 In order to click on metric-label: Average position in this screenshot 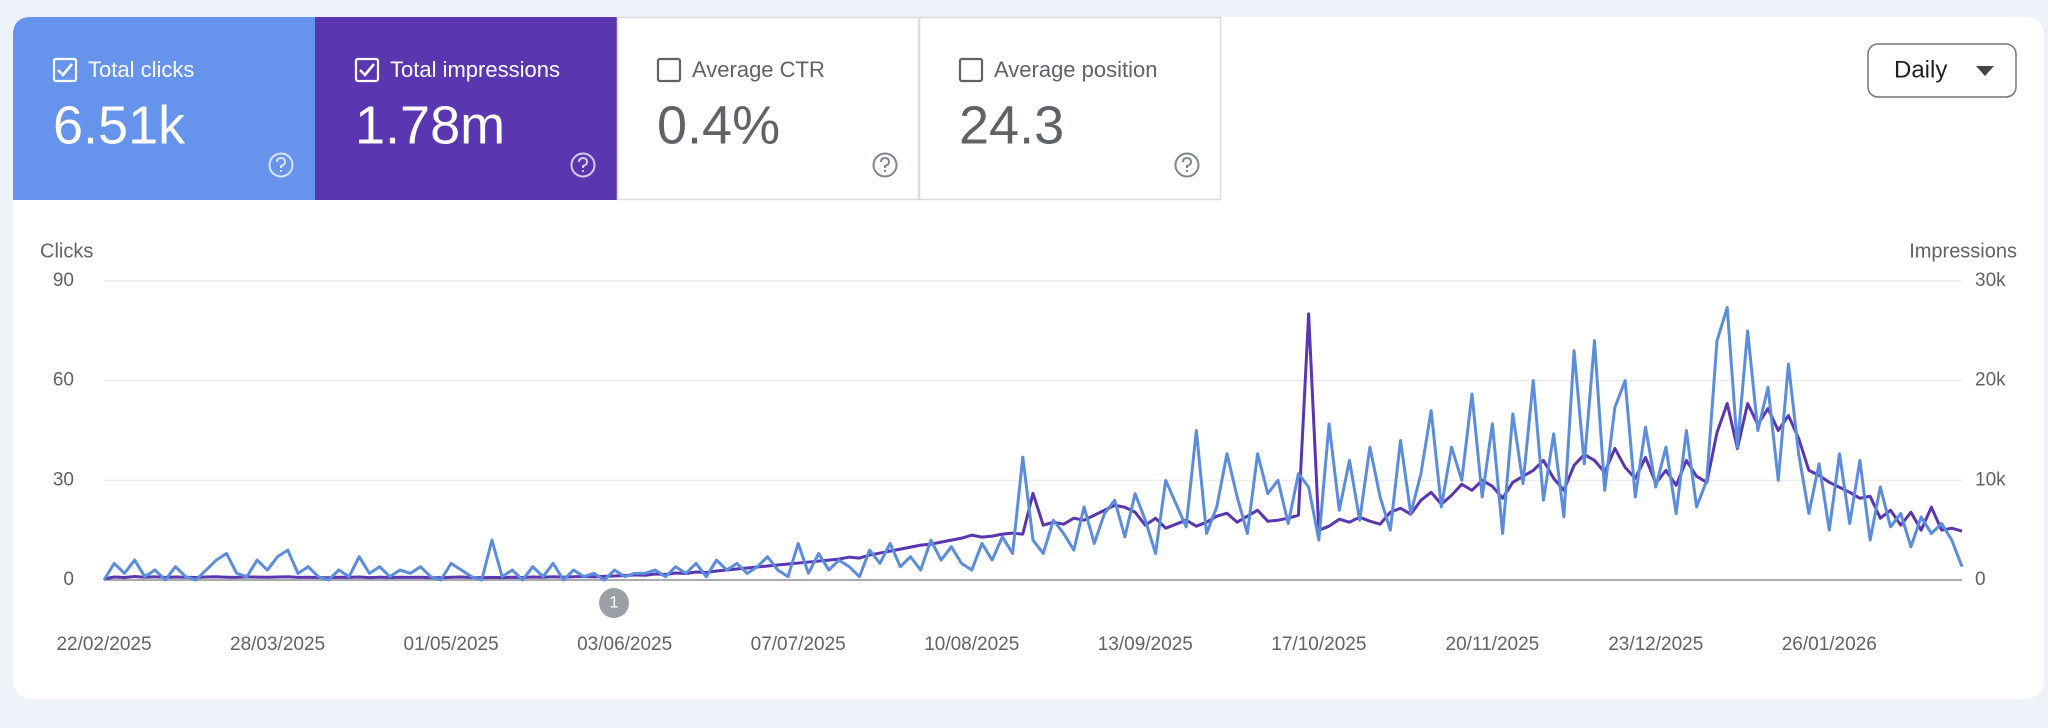, I will do `click(1076, 69)`.